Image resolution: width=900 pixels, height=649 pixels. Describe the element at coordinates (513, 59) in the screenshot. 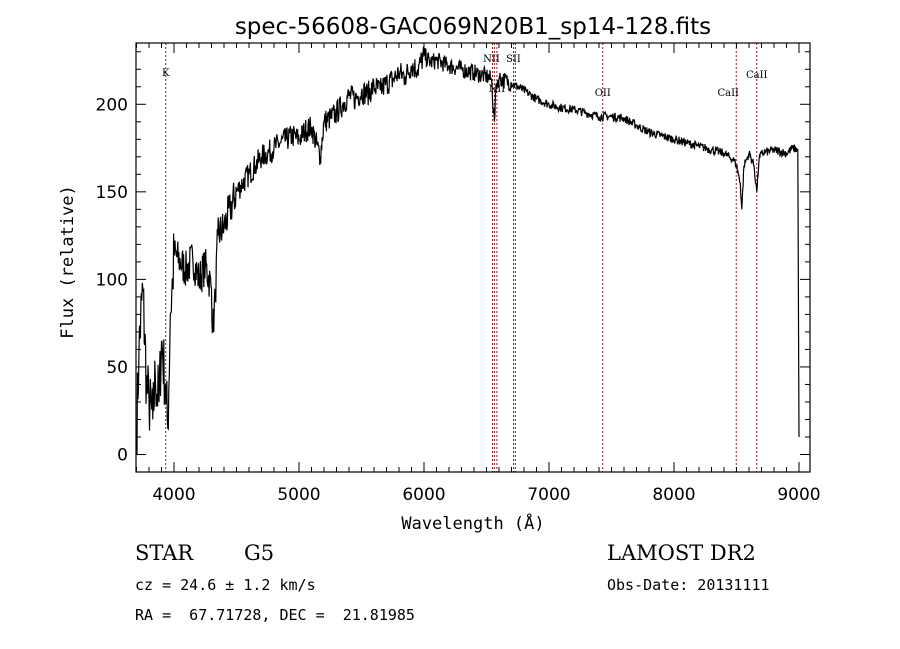

I see `line-marker-label: SII` at that location.